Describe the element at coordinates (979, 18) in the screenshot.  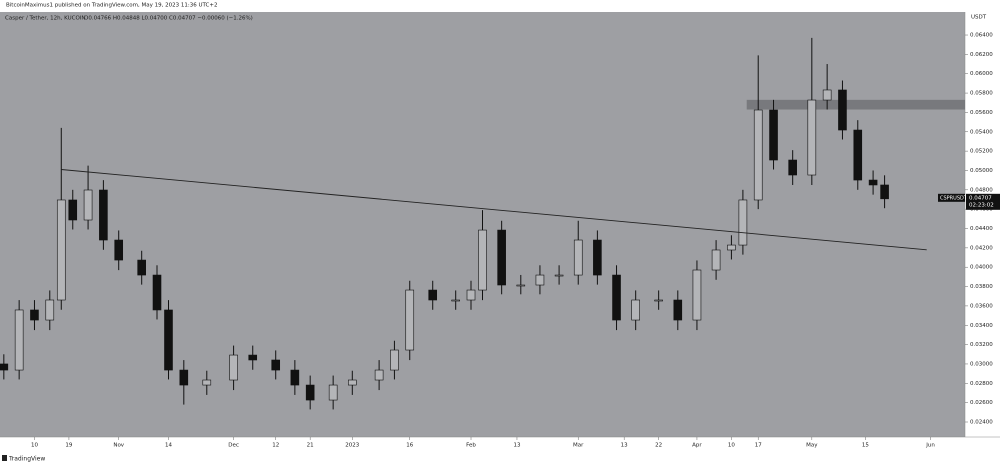
I see `y-unit: USDT` at that location.